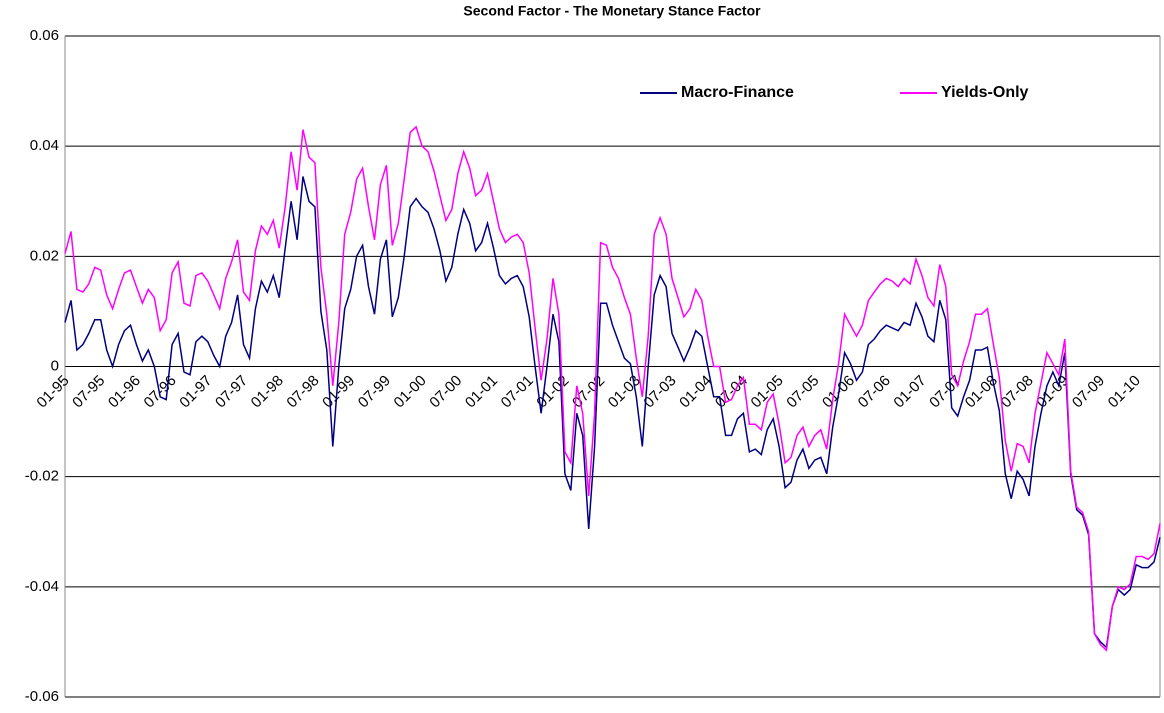  I want to click on x-tick-label: 01-10, so click(1124, 391).